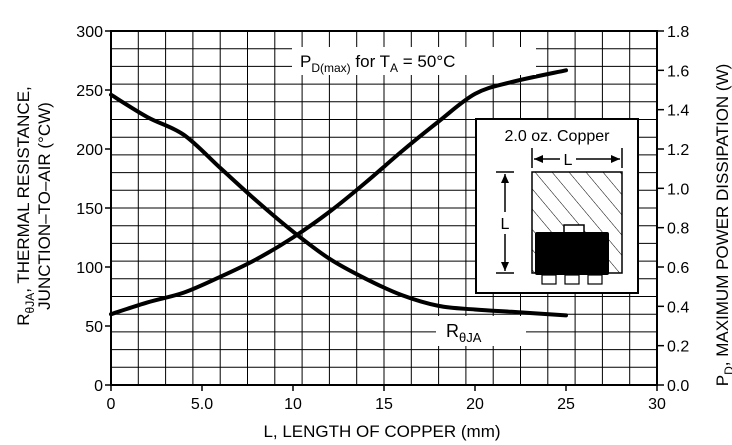 The width and height of the screenshot is (732, 445). I want to click on dim-label-horizontal: L, so click(568, 160).